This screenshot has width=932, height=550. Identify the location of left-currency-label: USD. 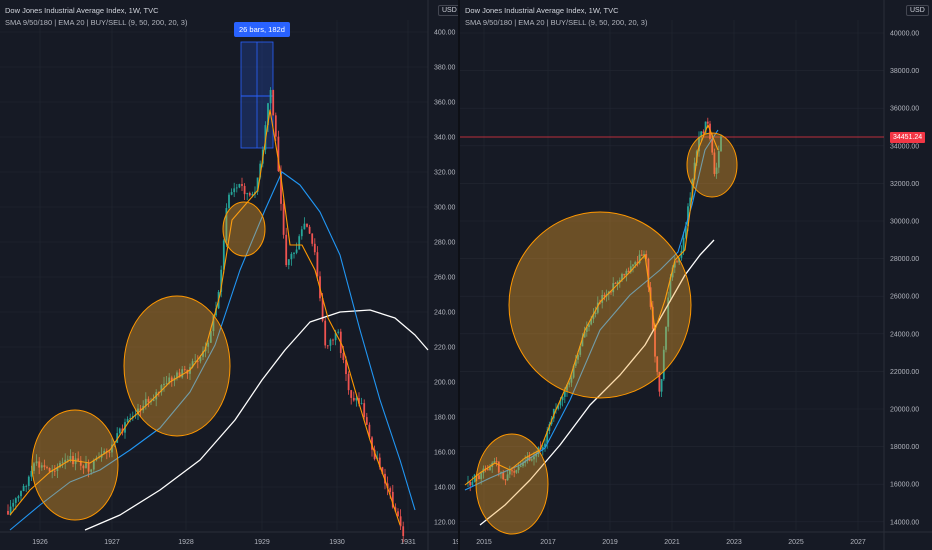
(448, 10).